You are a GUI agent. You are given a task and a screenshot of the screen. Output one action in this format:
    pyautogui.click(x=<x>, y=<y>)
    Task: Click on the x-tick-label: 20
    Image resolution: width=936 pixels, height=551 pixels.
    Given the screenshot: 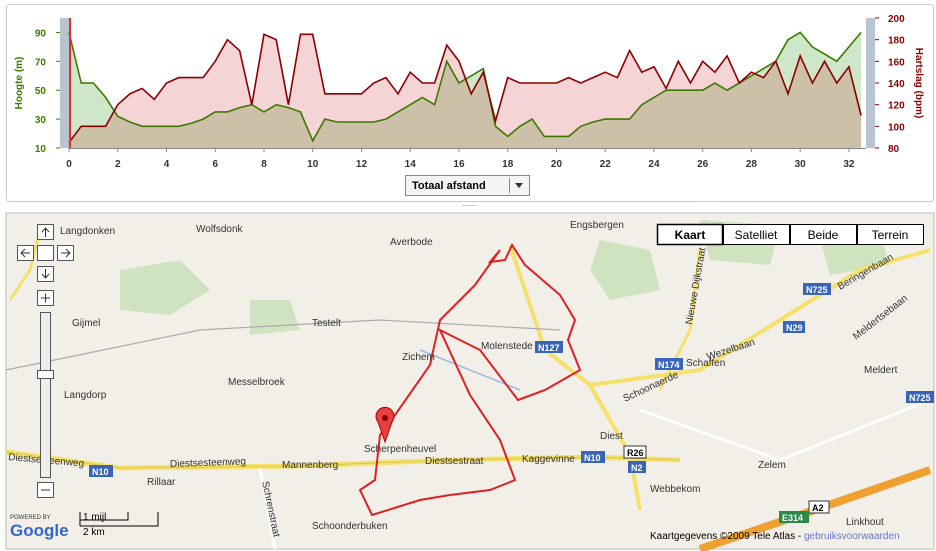 What is the action you would take?
    pyautogui.click(x=557, y=164)
    